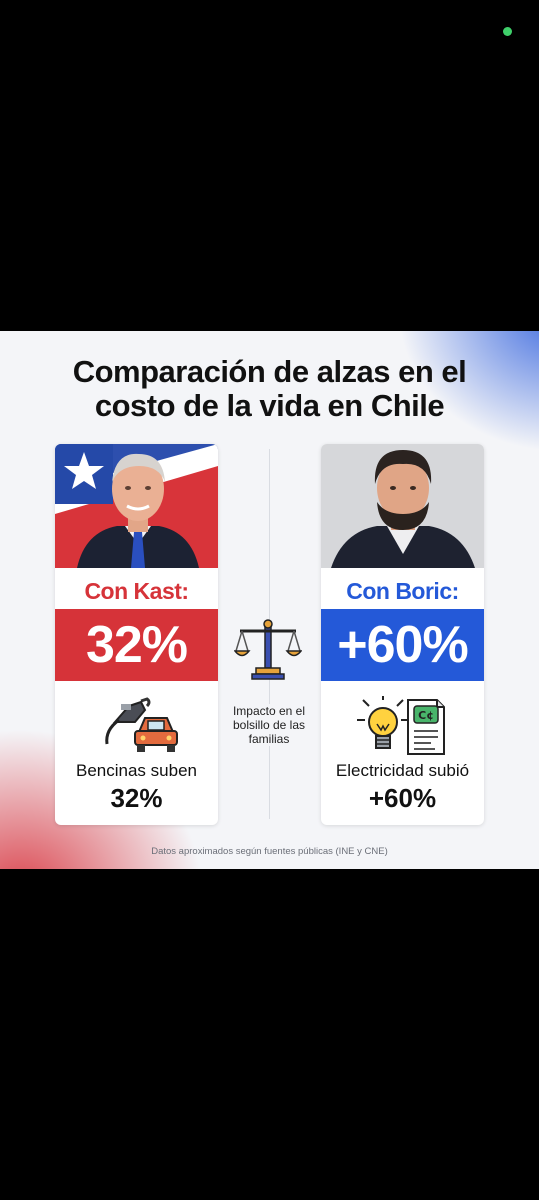 The width and height of the screenshot is (539, 1200). I want to click on boric-icons: C¢, so click(402, 725).